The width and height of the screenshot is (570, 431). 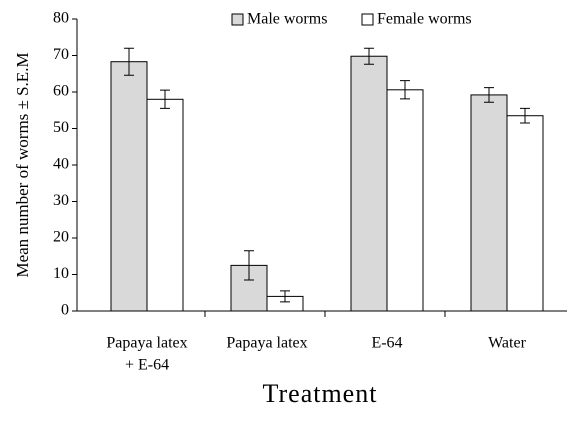 I want to click on y-axis-label: Mean number of worms ± S.E.M, so click(x=22, y=164).